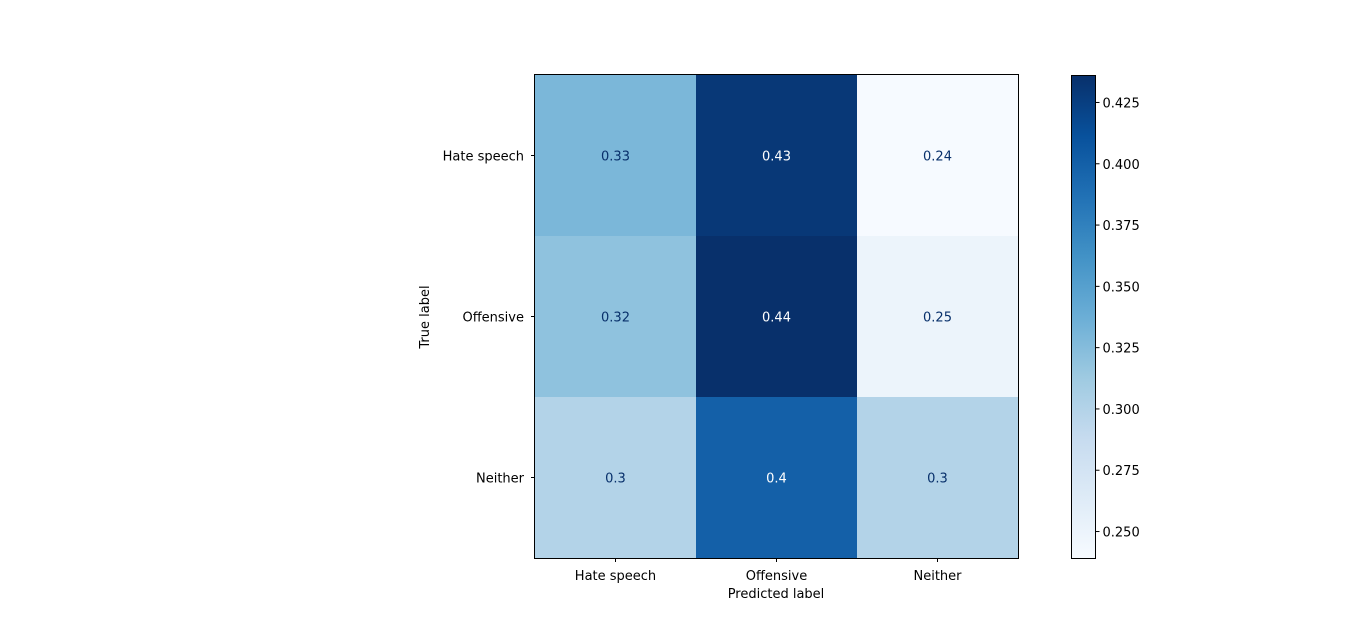 The width and height of the screenshot is (1366, 628). I want to click on colorbar-ticks: 0.250 0.275 0.300 0.325 0.350 0.375 0.400 0.425, so click(1117, 318).